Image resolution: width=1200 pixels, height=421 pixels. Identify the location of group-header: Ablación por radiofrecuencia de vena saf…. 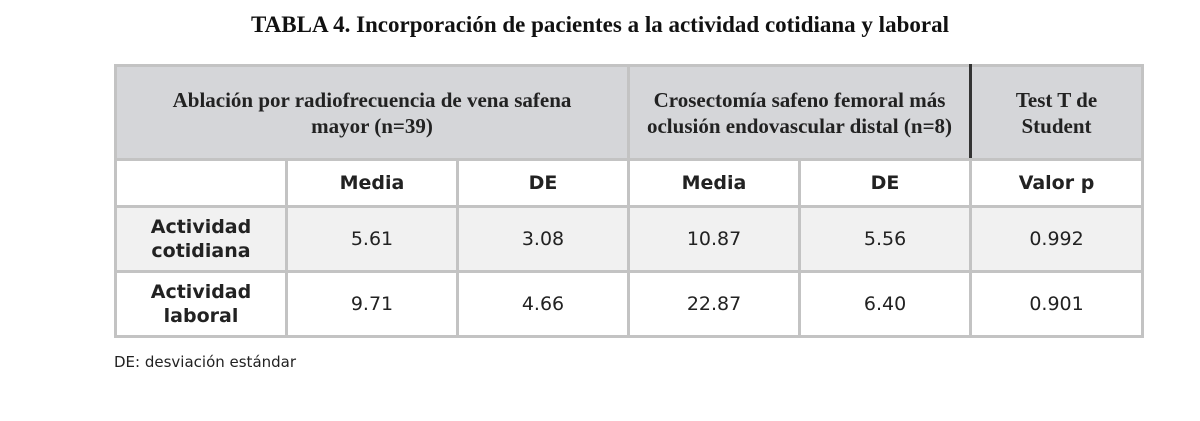
(372, 112).